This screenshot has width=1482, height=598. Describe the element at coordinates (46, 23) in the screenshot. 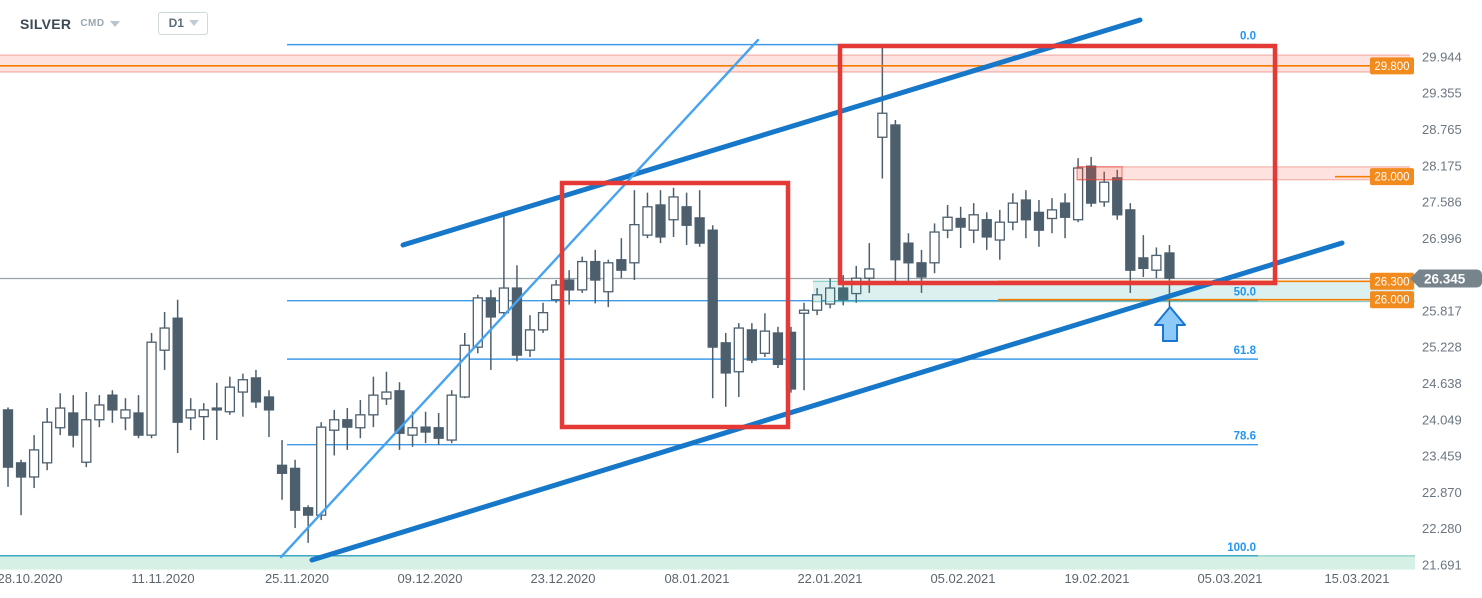

I see `instrument-symbol: SILVER` at that location.